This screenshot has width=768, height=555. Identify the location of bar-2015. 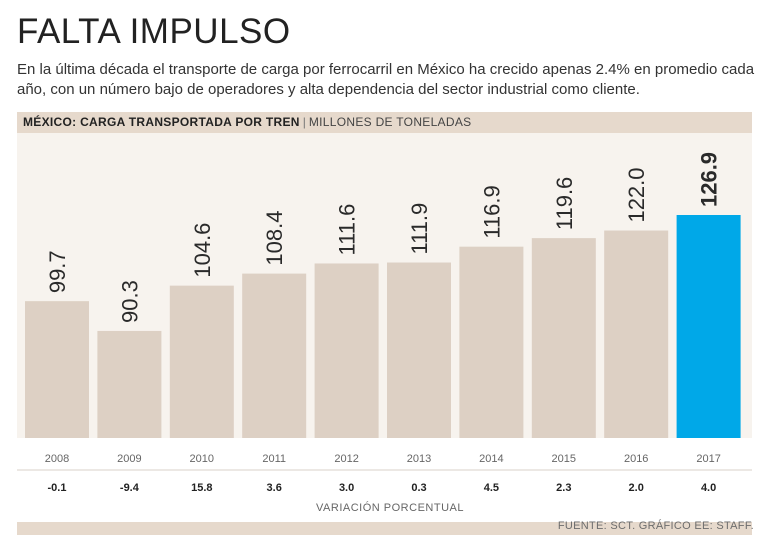
(563, 338).